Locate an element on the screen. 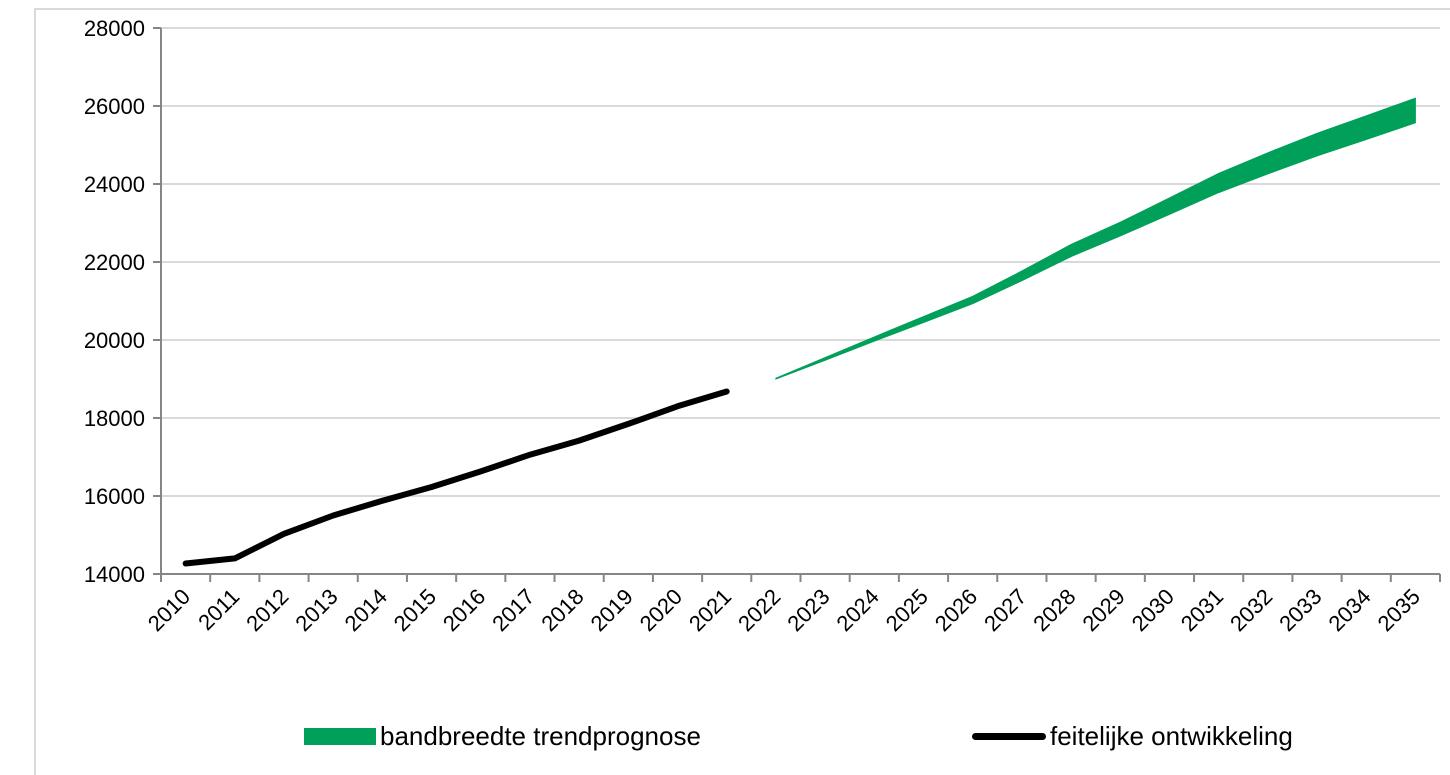 This screenshot has width=1450, height=775. legend-item-line: feitelijke ontwikkeling is located at coordinates (1132, 736).